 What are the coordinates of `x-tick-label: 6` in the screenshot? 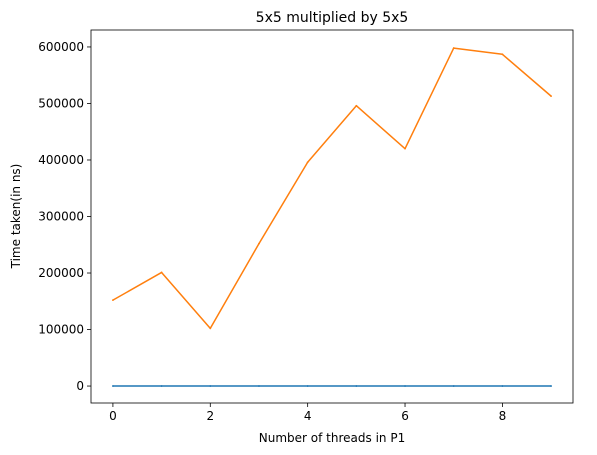 It's located at (405, 416).